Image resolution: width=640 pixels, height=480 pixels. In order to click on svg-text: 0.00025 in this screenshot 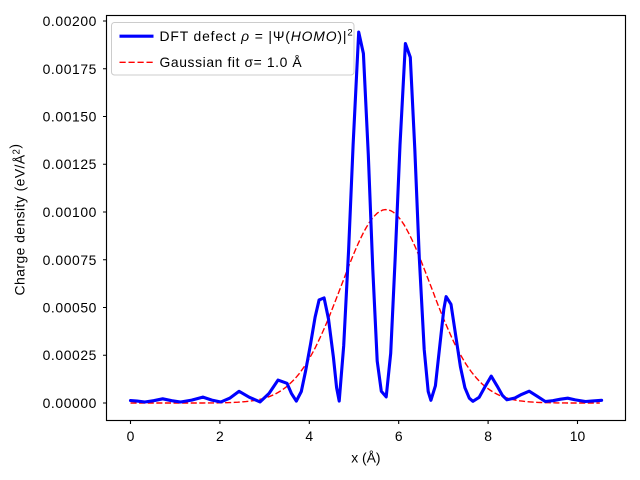, I will do `click(70, 355)`.